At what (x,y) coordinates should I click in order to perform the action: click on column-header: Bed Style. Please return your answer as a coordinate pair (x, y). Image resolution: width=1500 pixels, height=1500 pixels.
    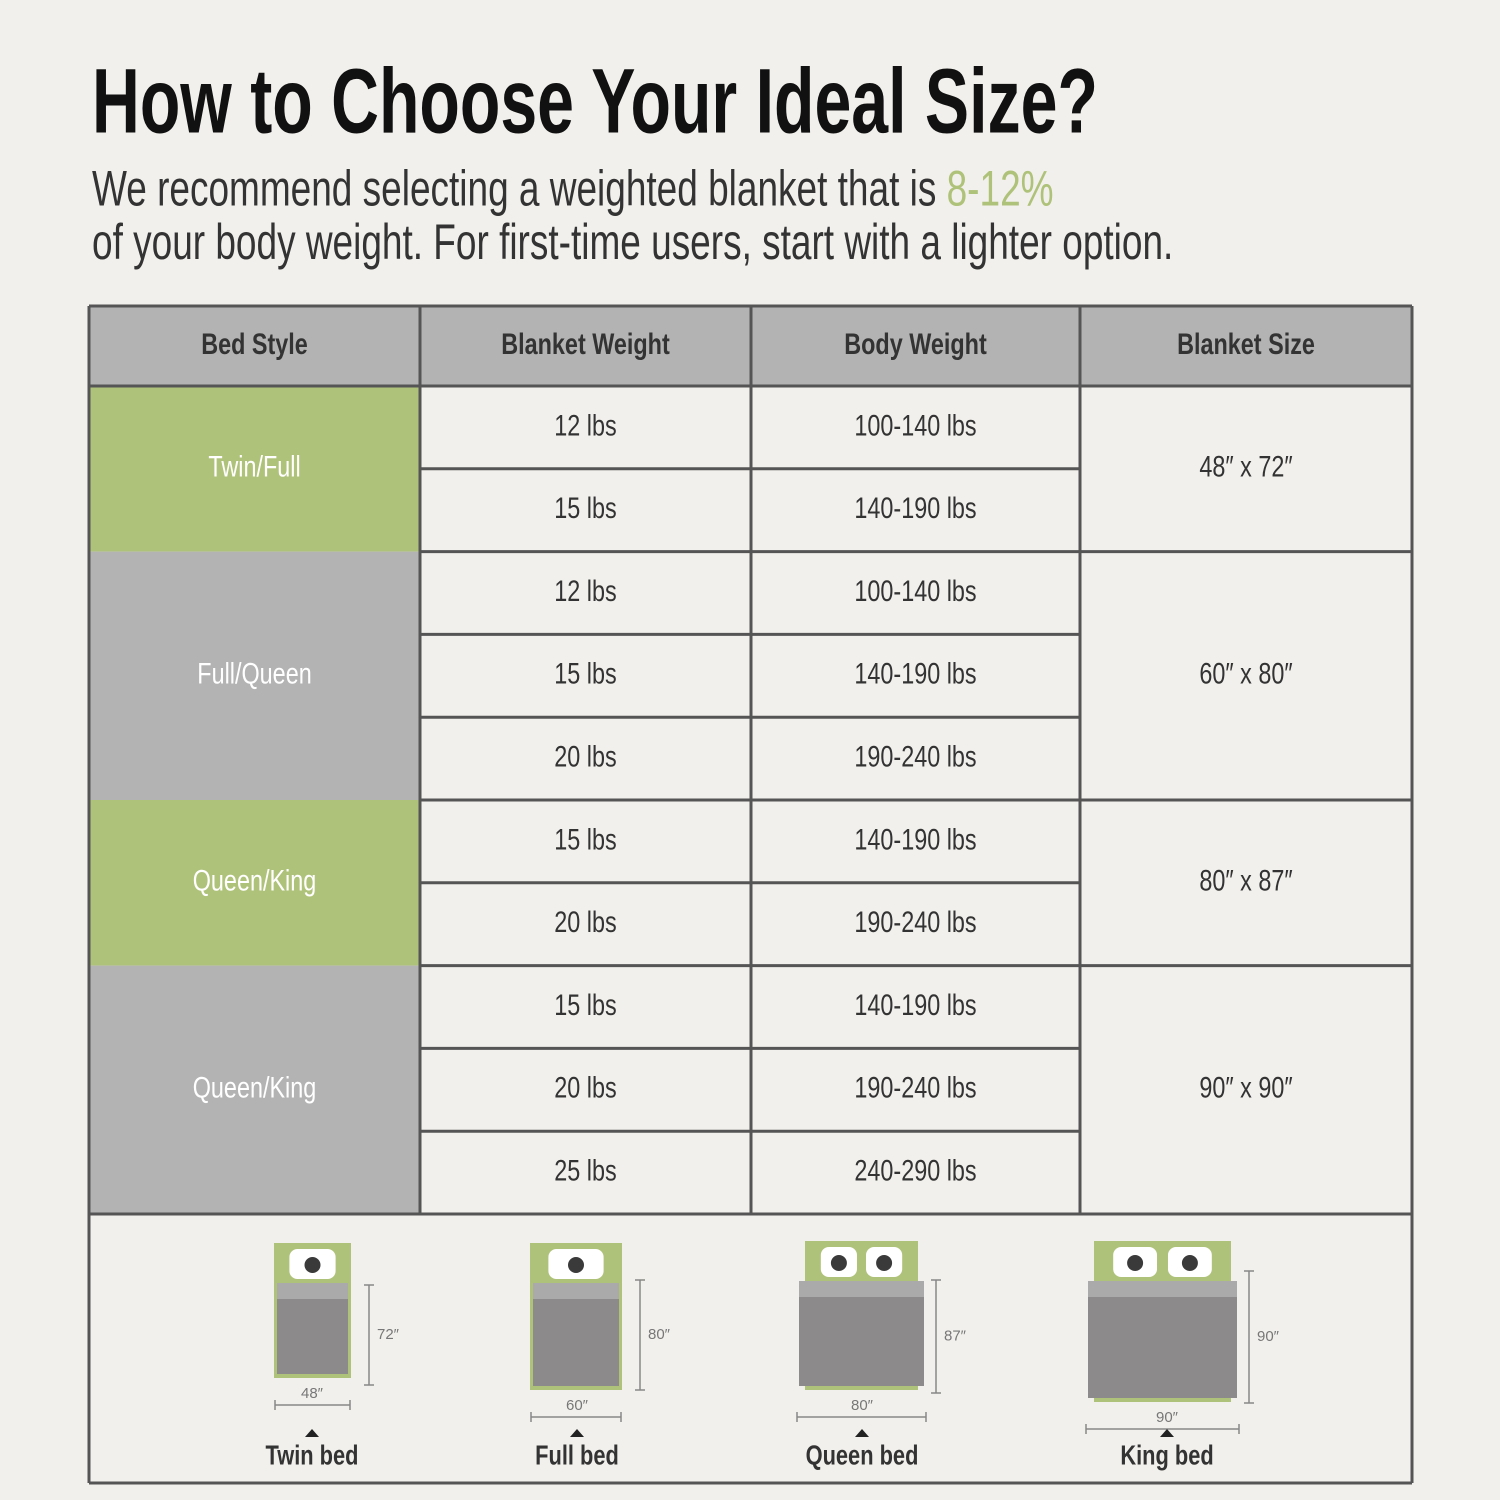
    Looking at the image, I should click on (254, 343).